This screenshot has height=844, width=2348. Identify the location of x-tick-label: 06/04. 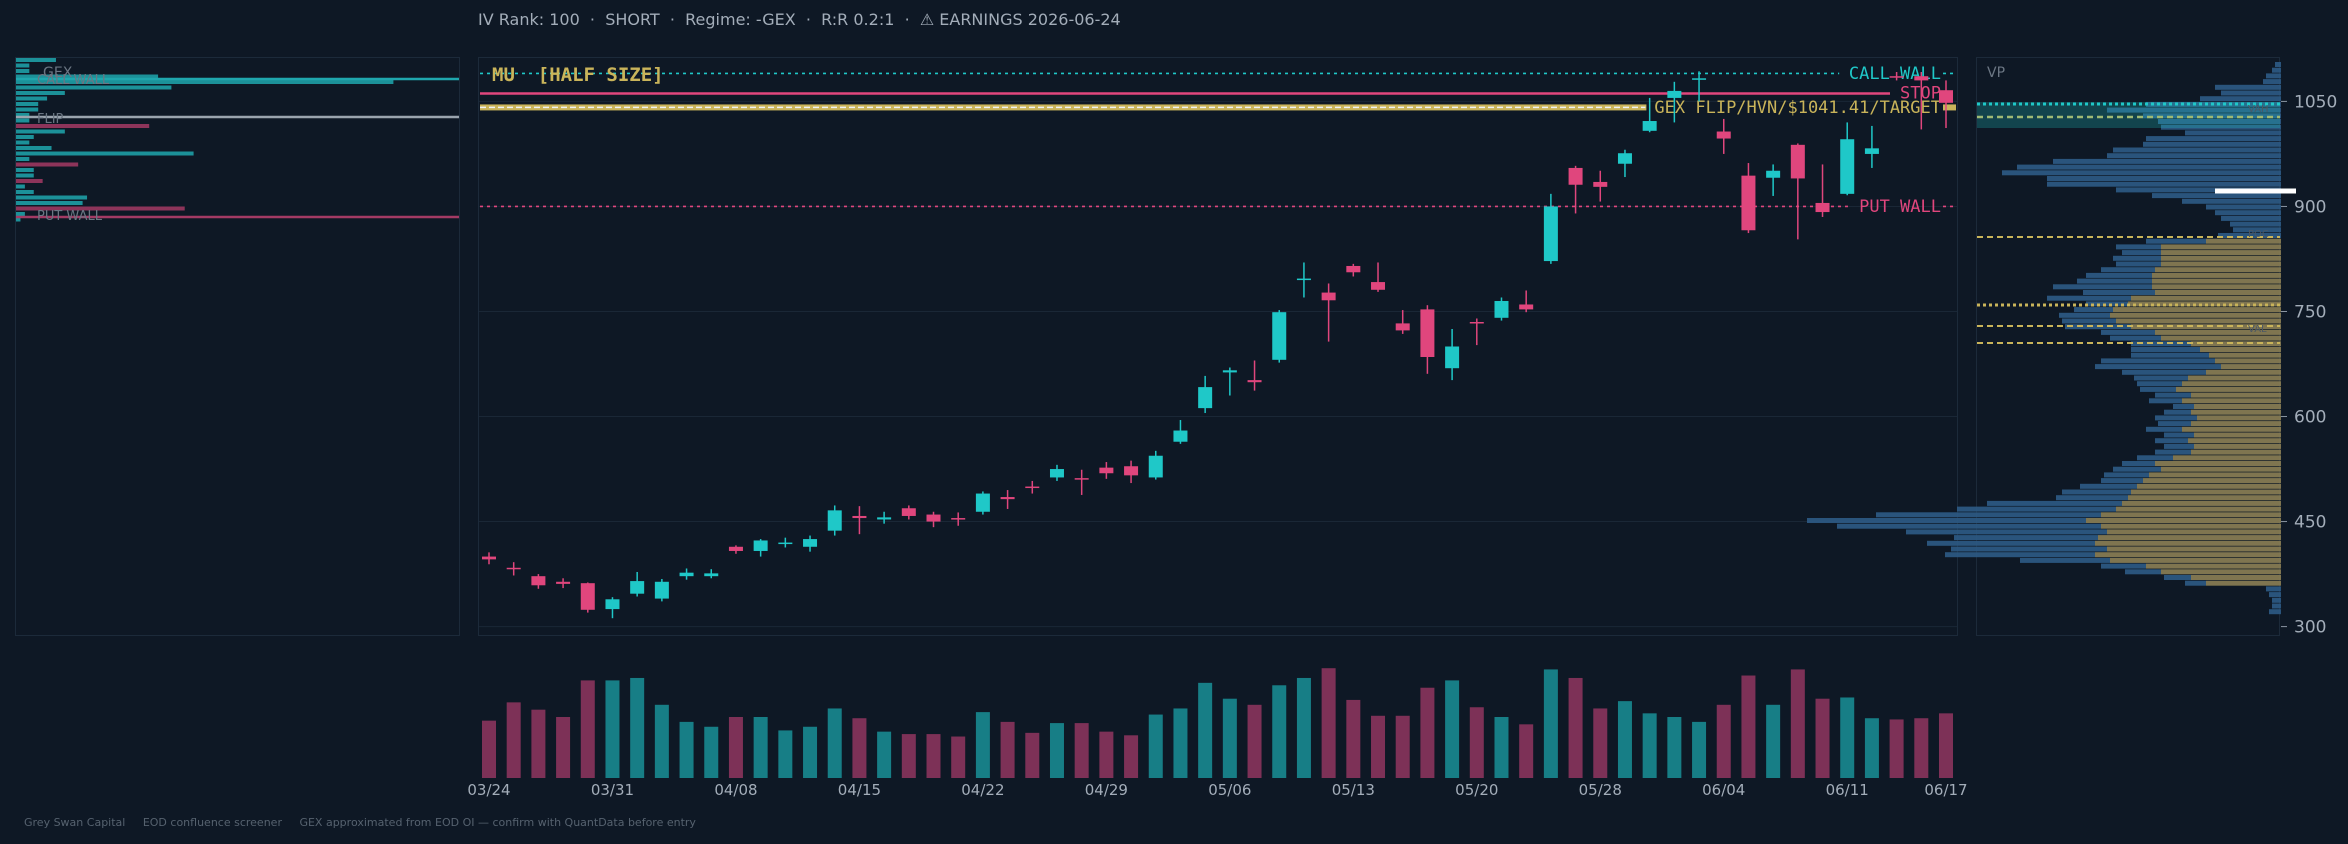
(1723, 790).